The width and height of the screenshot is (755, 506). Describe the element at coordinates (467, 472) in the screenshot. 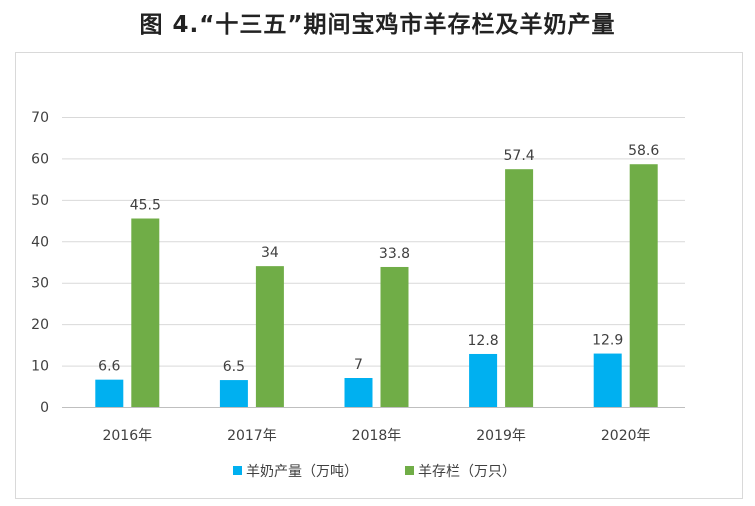

I see `legend-label: 羊存栏（万只）` at that location.